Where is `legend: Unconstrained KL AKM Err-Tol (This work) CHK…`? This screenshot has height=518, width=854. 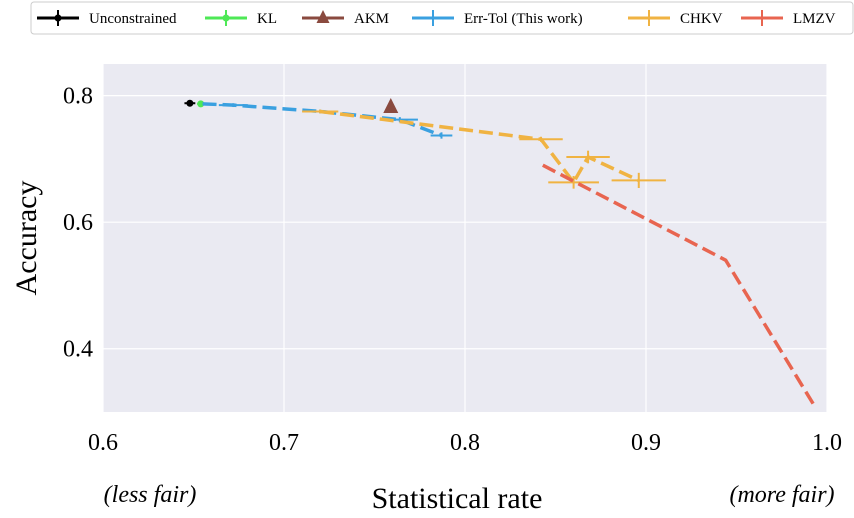
legend: Unconstrained KL AKM Err-Tol (This work) CHK… is located at coordinates (442, 18).